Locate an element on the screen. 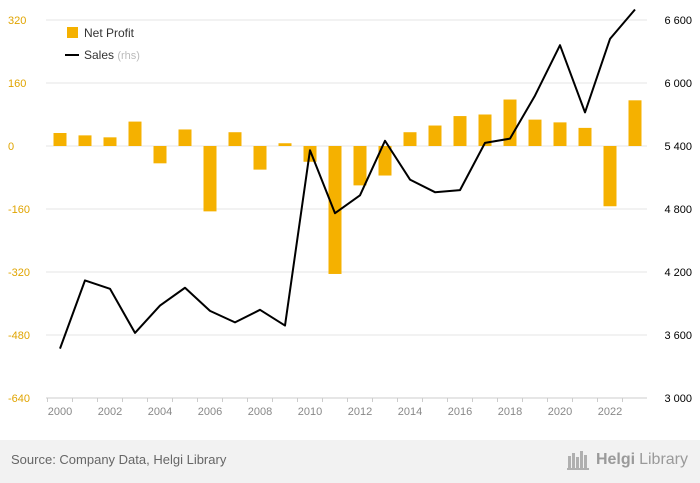 This screenshot has width=700, height=483. y-right-tick-label: 6 000 is located at coordinates (678, 84).